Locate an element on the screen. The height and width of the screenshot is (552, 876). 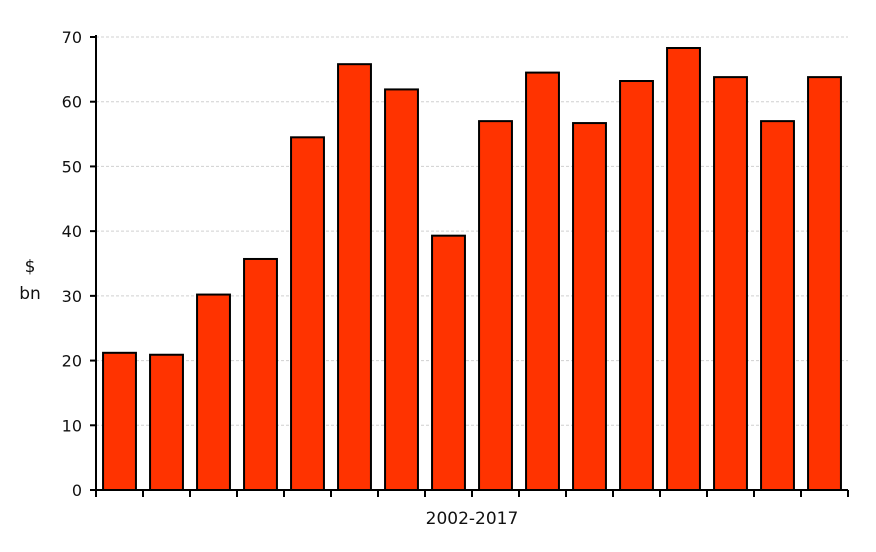
bar-2009 is located at coordinates (448, 362).